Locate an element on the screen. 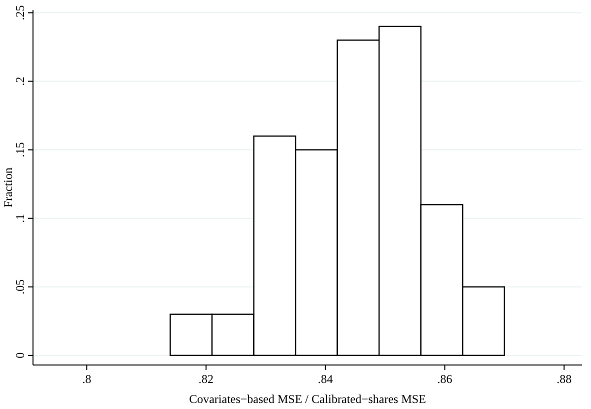 Image resolution: width=591 pixels, height=409 pixels. y-tick-label: .15 is located at coordinates (20, 150).